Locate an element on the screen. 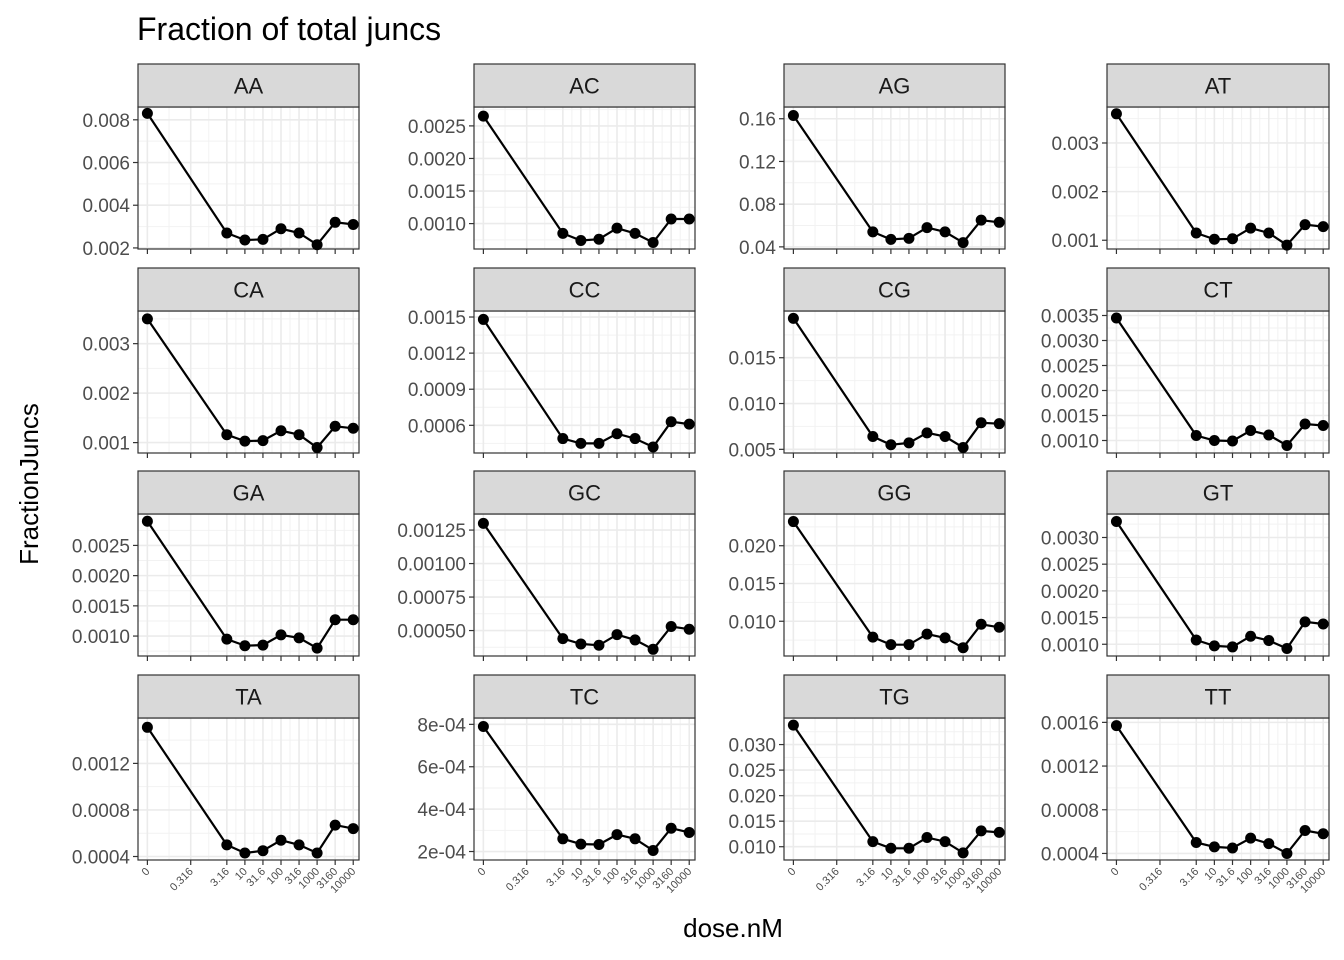 This screenshot has width=1344, height=960. y-tick-label: 0.004 is located at coordinates (106, 206).